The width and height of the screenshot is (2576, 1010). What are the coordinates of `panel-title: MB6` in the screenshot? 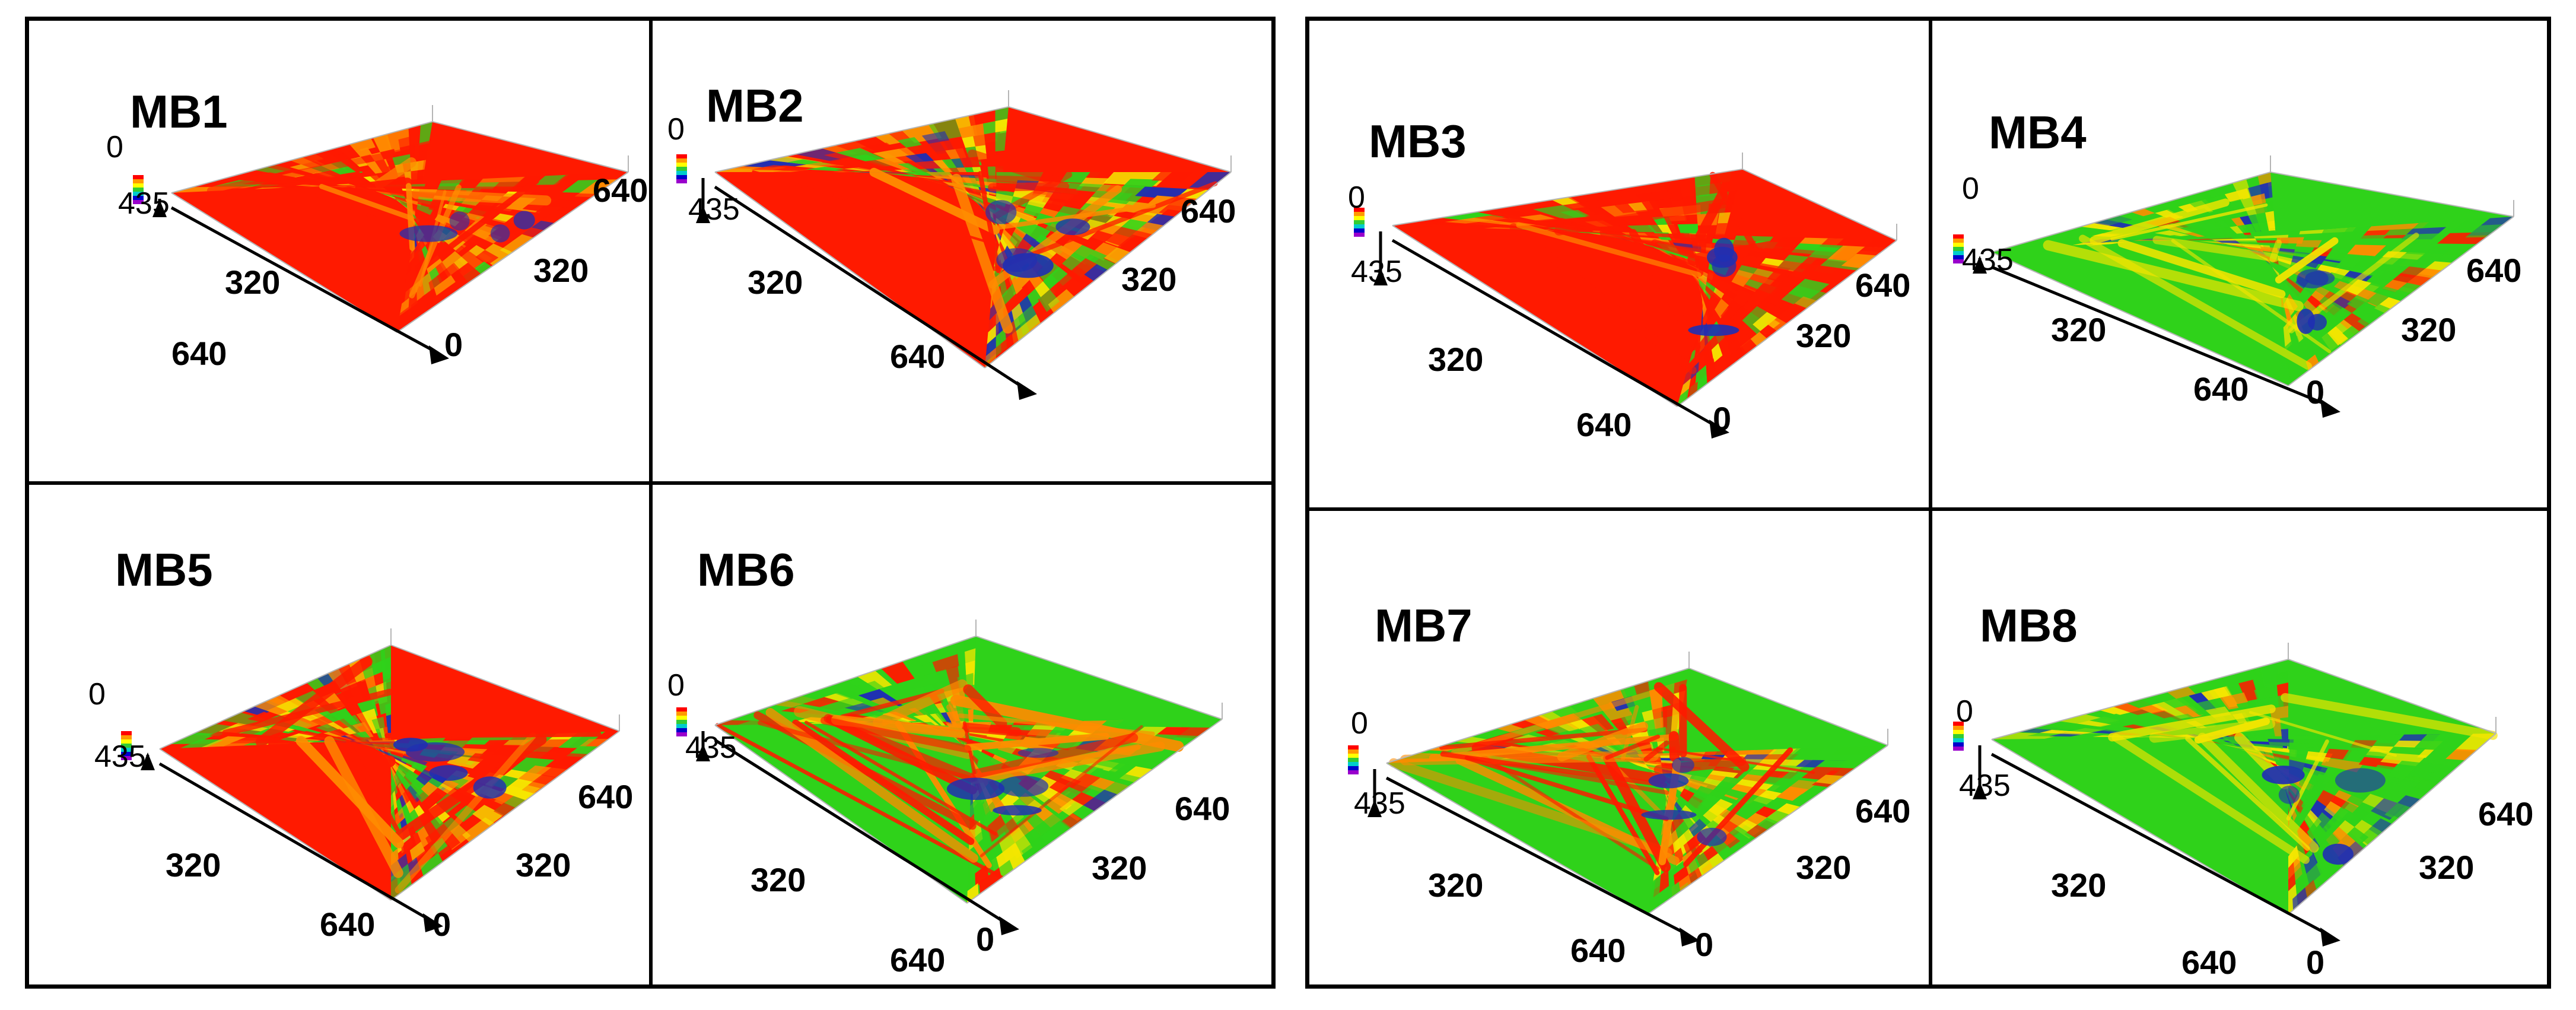 It's located at (746, 570).